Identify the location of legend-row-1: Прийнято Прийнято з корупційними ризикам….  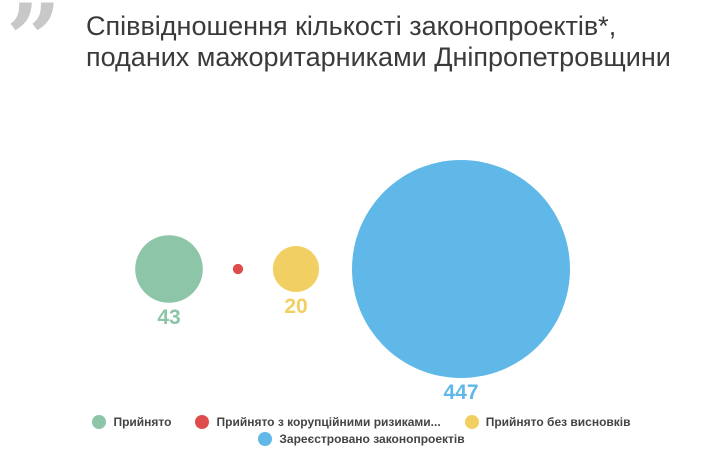
(361, 422).